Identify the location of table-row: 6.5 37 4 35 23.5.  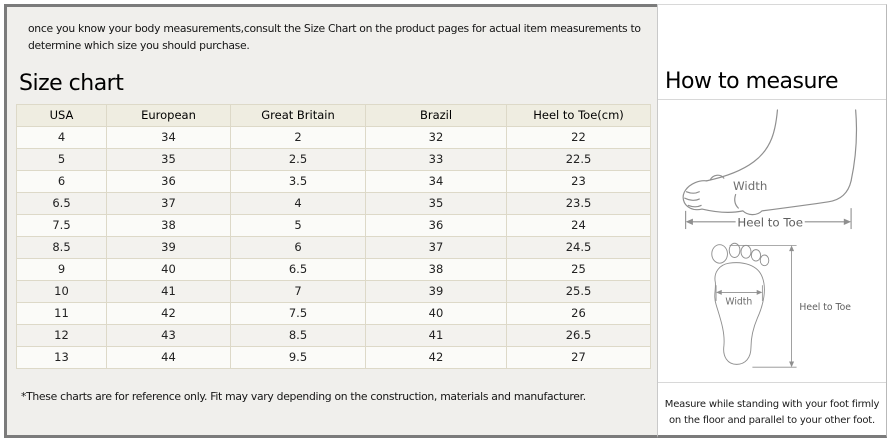
(333, 203).